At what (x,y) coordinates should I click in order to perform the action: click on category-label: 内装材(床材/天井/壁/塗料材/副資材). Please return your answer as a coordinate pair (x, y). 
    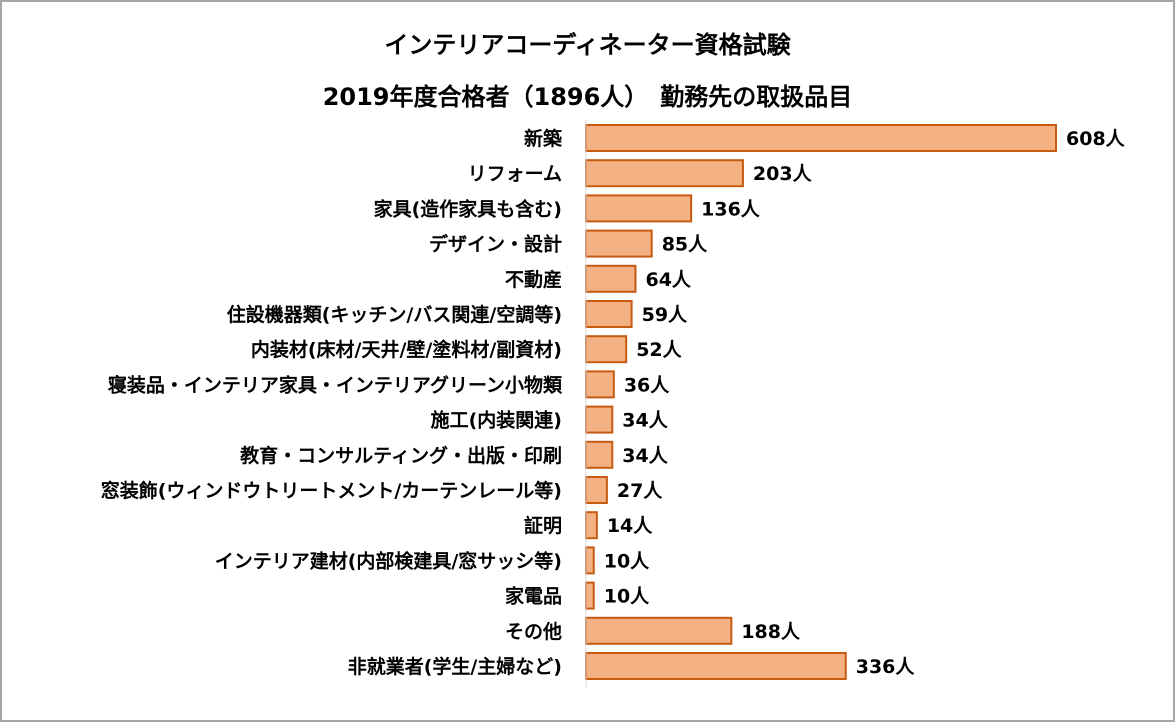
    Looking at the image, I should click on (406, 349).